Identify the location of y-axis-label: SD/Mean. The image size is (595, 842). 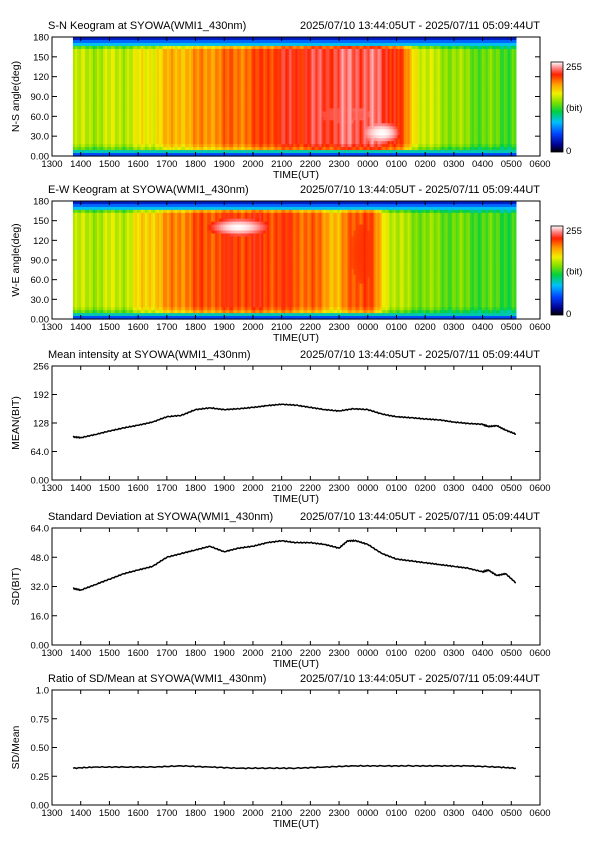
(16, 747).